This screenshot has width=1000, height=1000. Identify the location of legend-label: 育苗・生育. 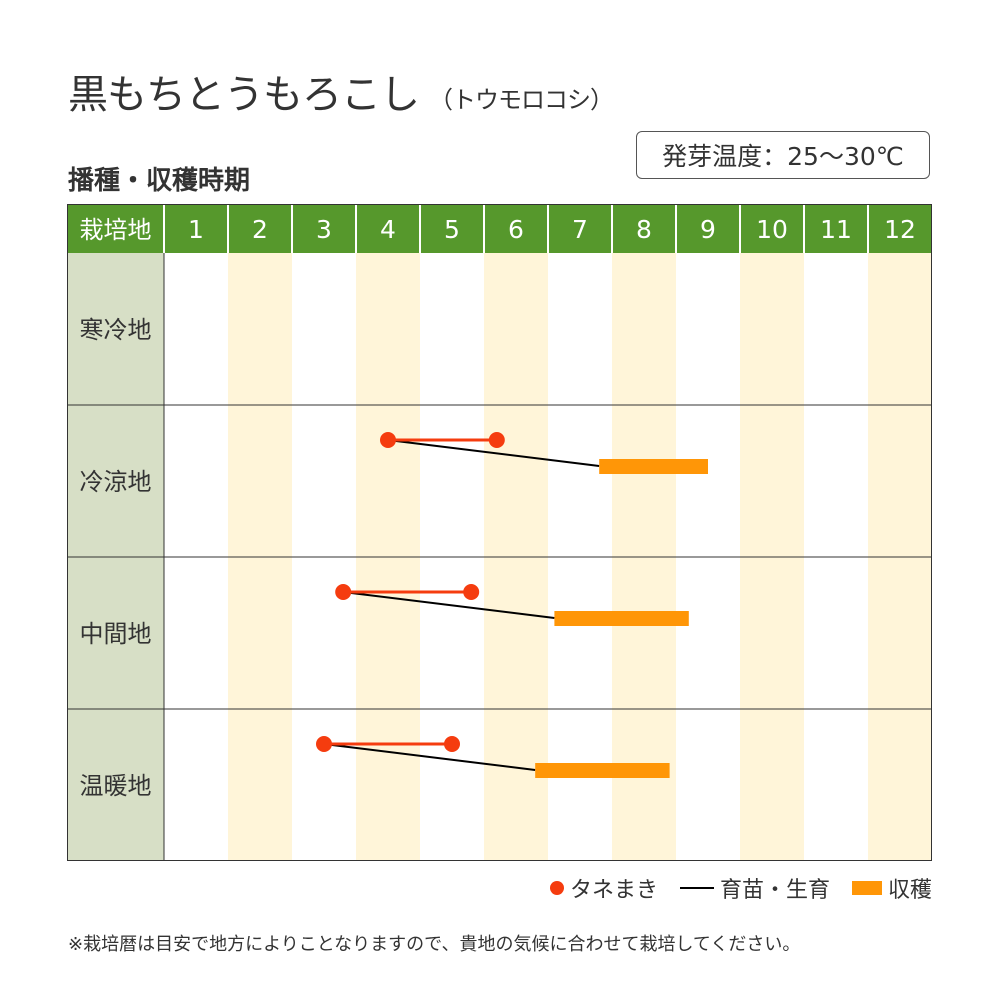
(774, 890).